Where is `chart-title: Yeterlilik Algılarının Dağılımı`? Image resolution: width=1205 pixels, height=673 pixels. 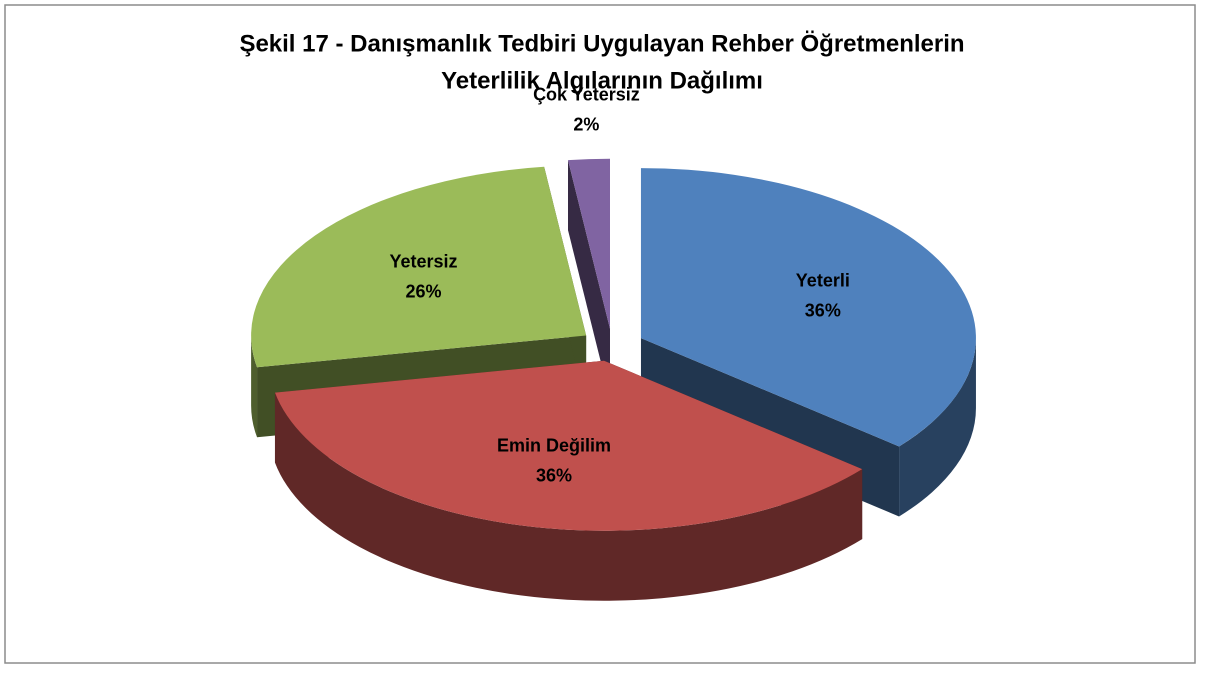
chart-title: Yeterlilik Algılarının Dağılımı is located at coordinates (602, 80).